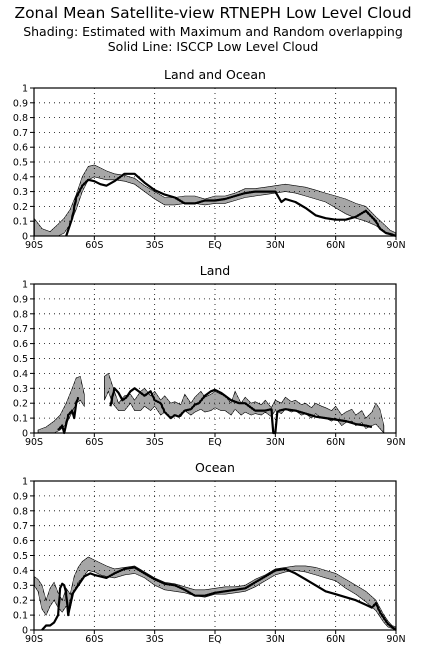 The width and height of the screenshot is (426, 653). I want to click on chart-title: Land and Ocean, so click(215, 74).